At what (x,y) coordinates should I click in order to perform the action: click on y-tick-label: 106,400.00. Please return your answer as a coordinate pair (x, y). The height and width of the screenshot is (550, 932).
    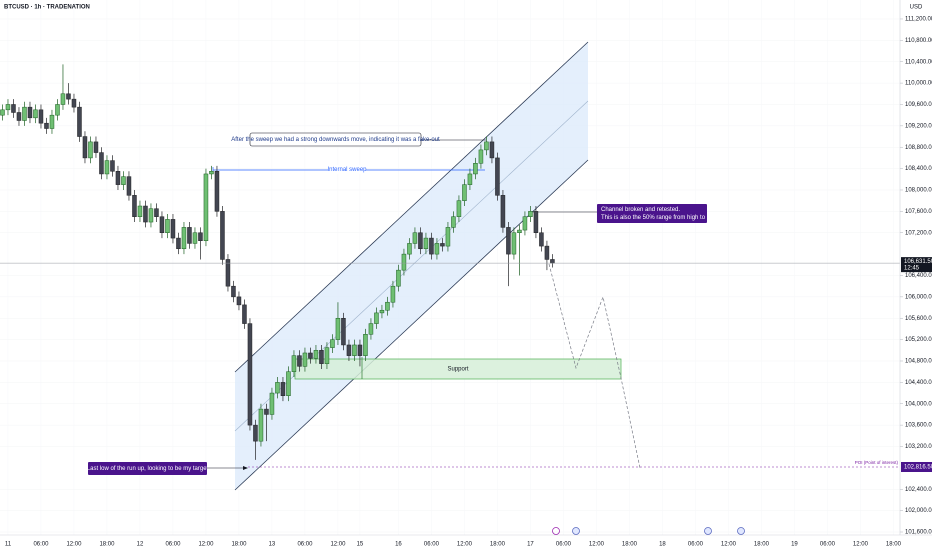
    Looking at the image, I should click on (918, 276).